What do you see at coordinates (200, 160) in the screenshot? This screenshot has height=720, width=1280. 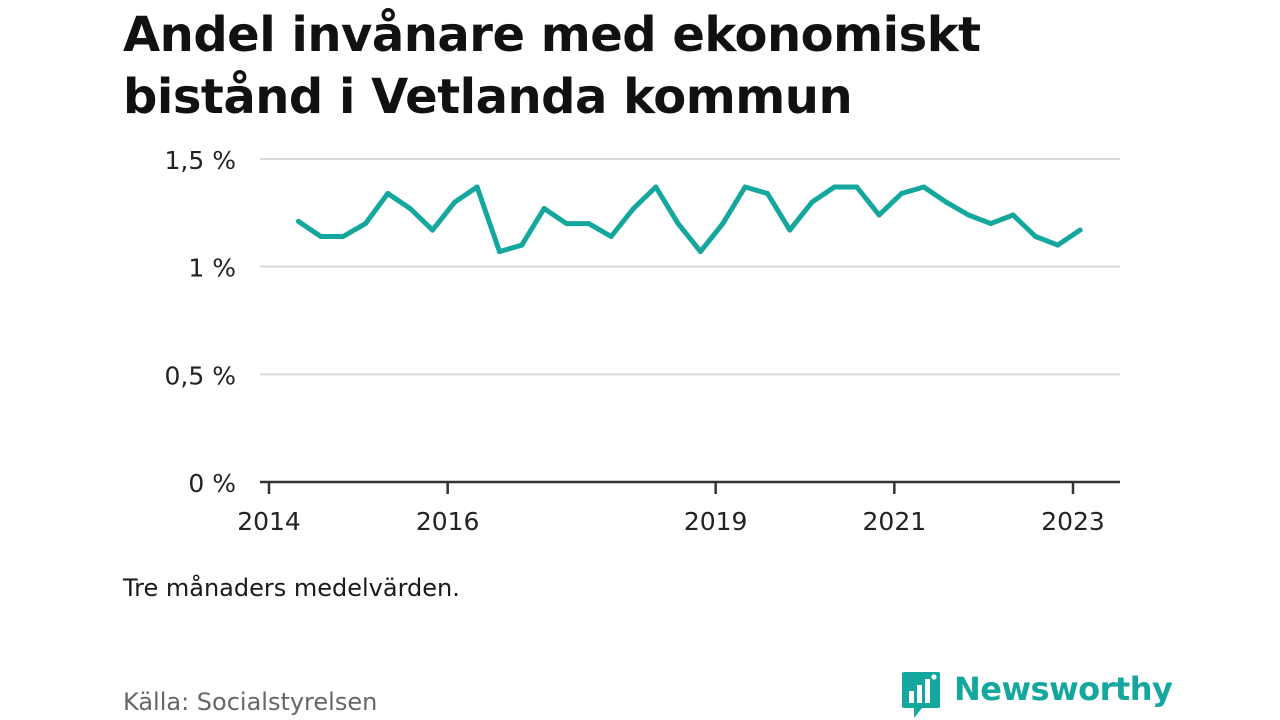 I see `y-tick-label: 1,5 %` at bounding box center [200, 160].